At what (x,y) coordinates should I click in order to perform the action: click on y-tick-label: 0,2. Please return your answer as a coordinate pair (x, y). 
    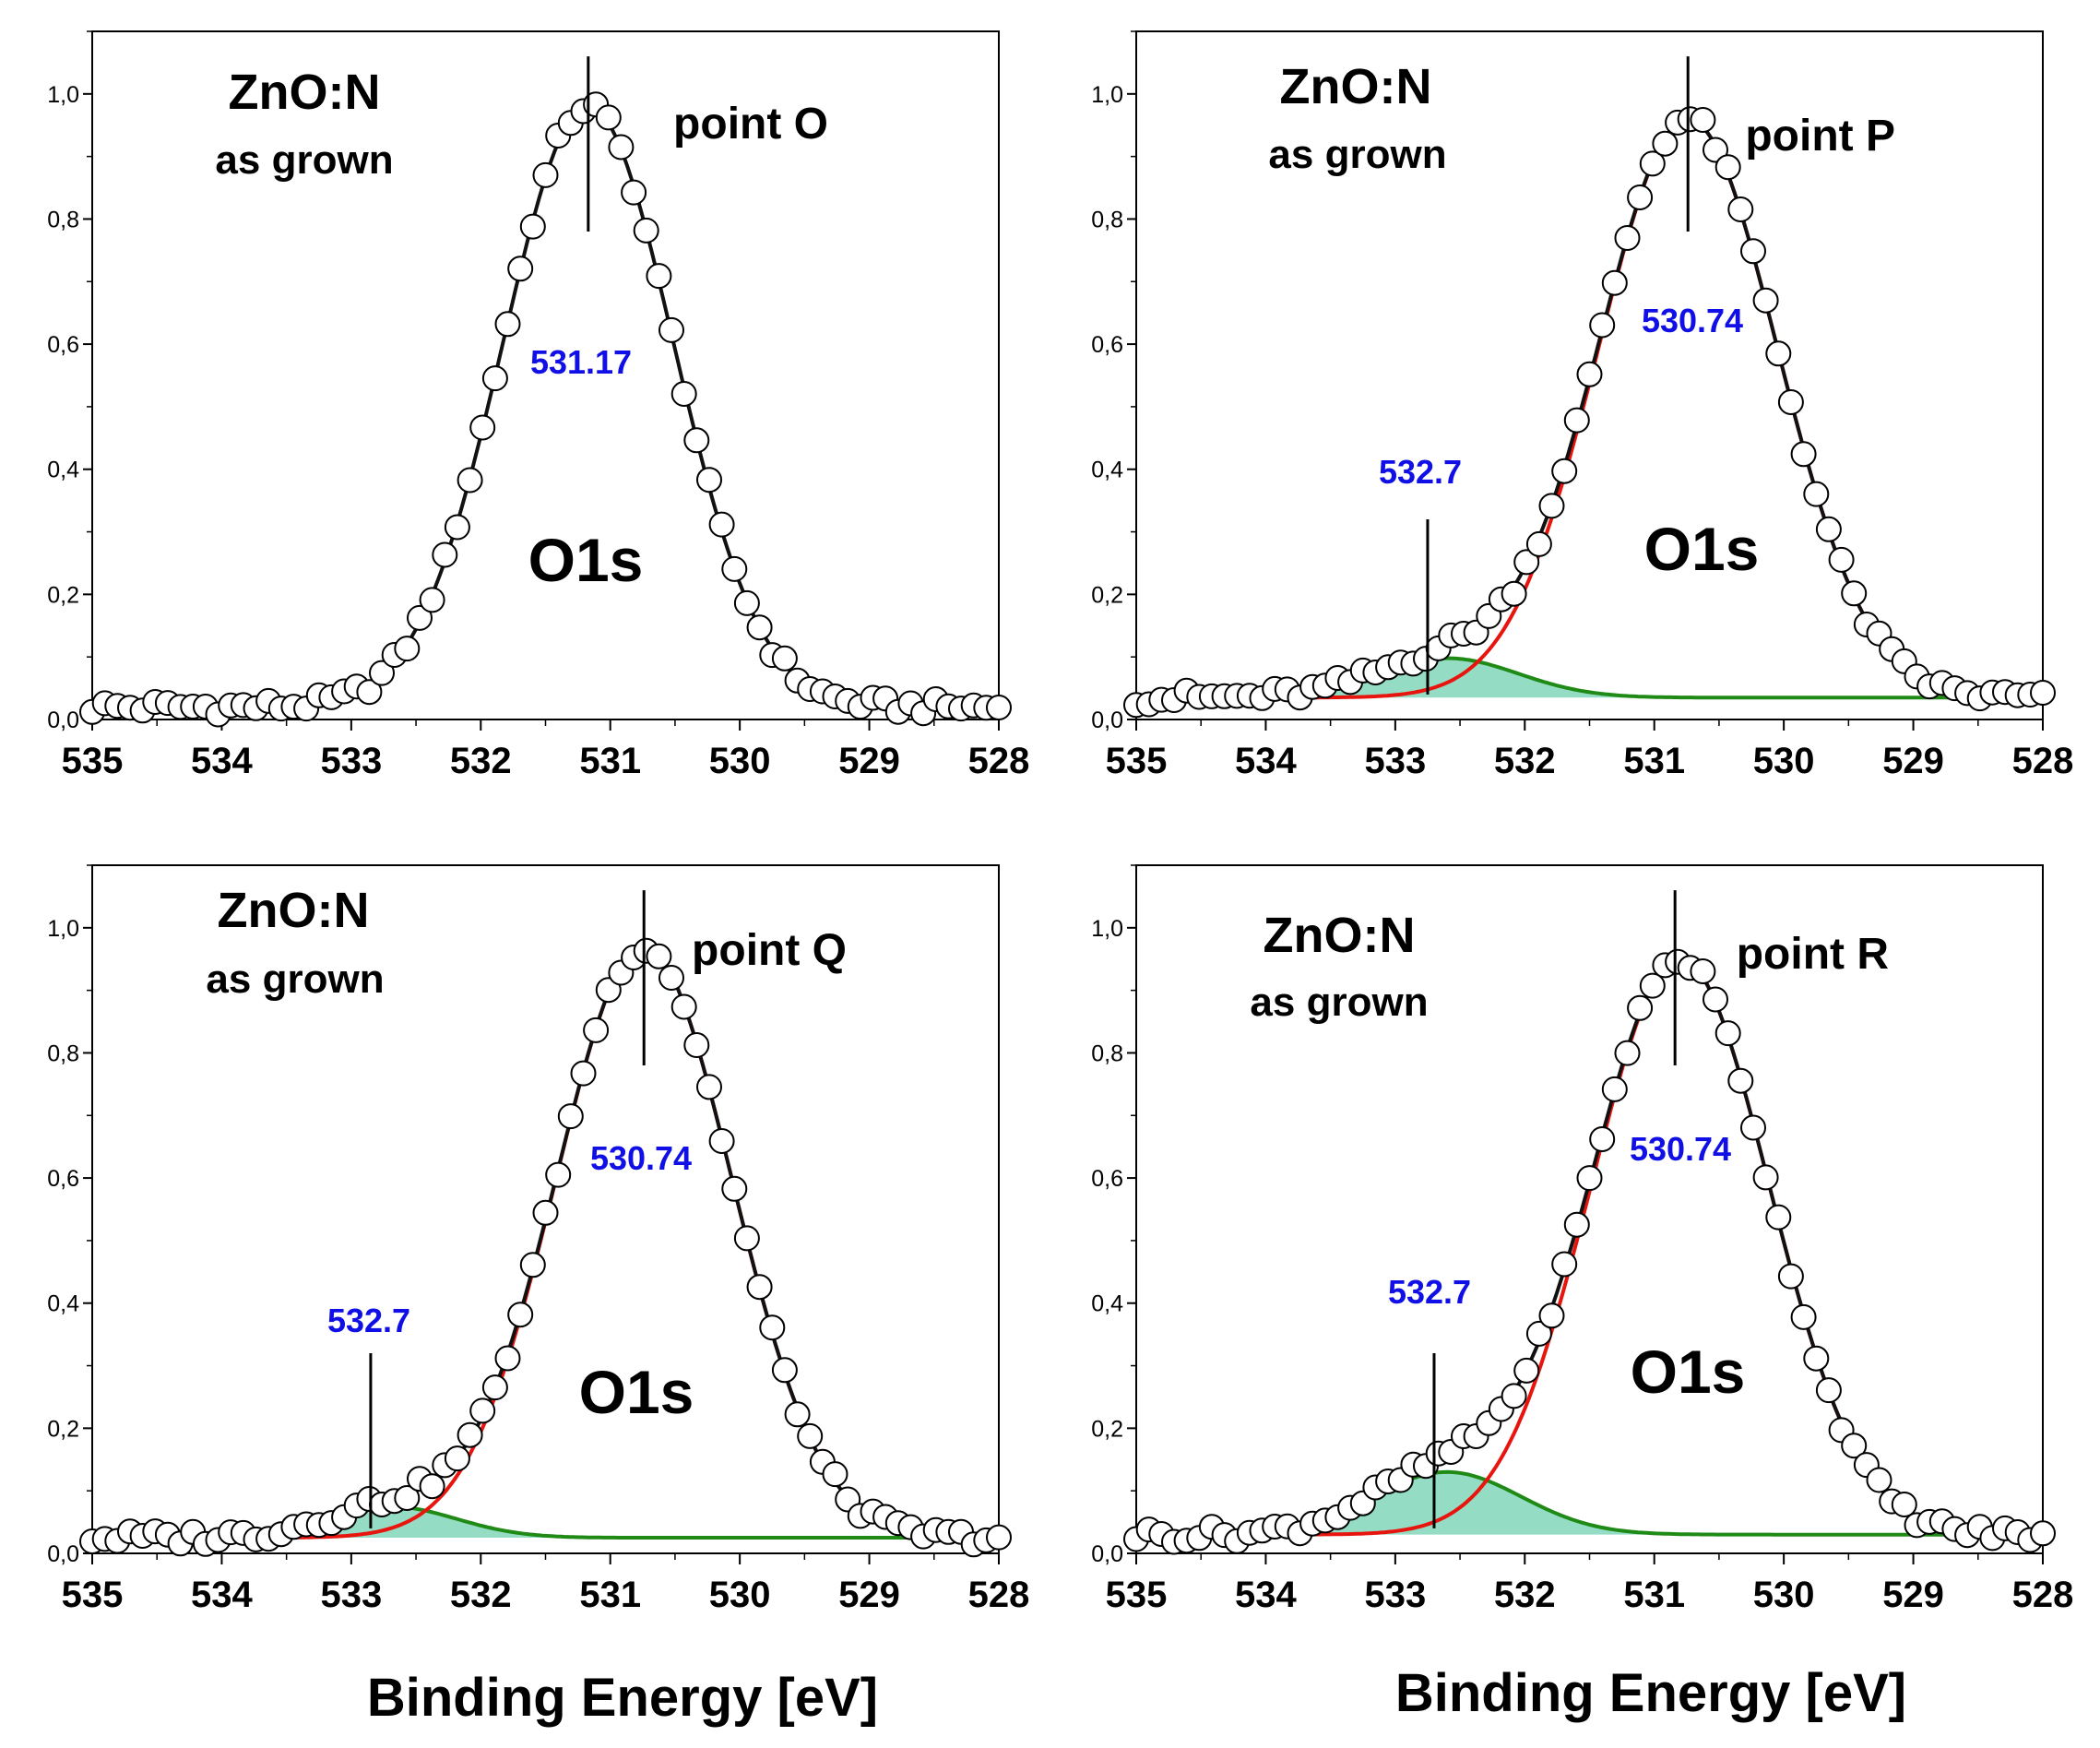
    Looking at the image, I should click on (1107, 595).